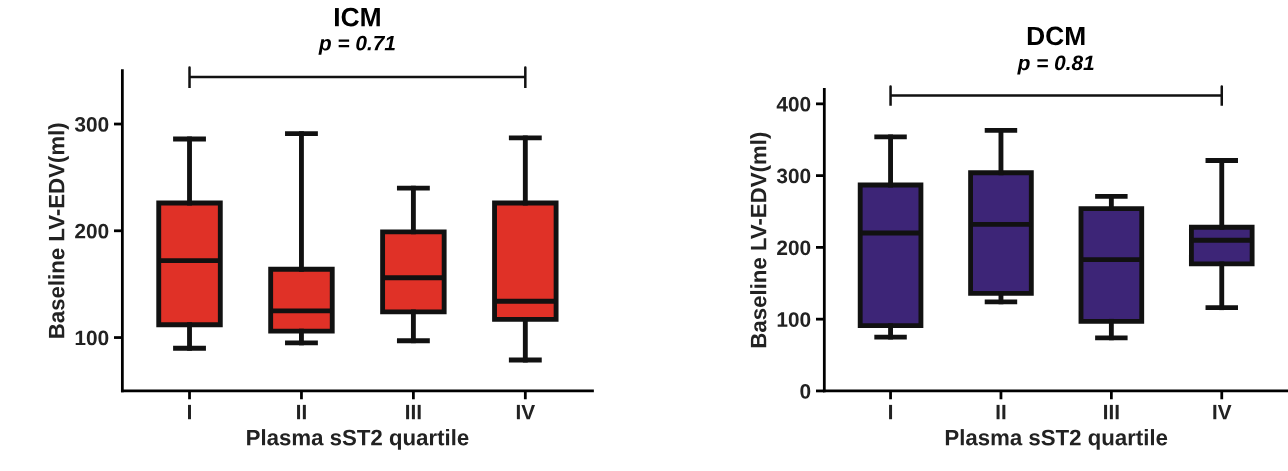  What do you see at coordinates (357, 17) in the screenshot?
I see `chart-title: ICM` at bounding box center [357, 17].